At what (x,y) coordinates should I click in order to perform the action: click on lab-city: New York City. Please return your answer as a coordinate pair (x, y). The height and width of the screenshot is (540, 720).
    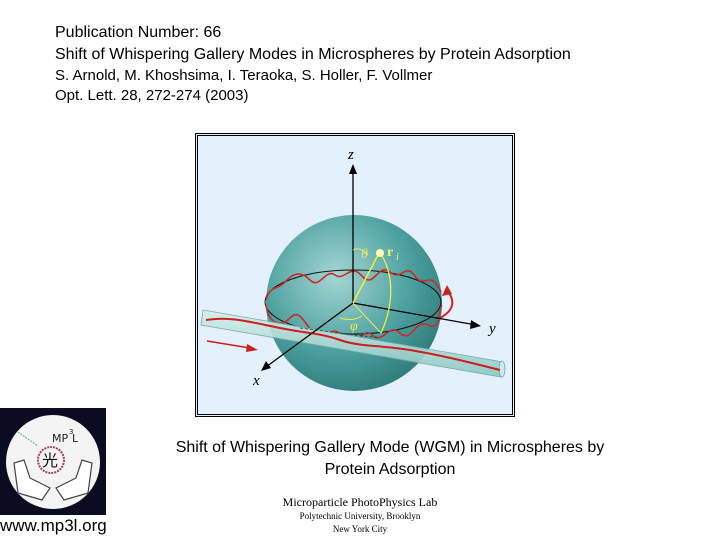
    Looking at the image, I should click on (360, 529).